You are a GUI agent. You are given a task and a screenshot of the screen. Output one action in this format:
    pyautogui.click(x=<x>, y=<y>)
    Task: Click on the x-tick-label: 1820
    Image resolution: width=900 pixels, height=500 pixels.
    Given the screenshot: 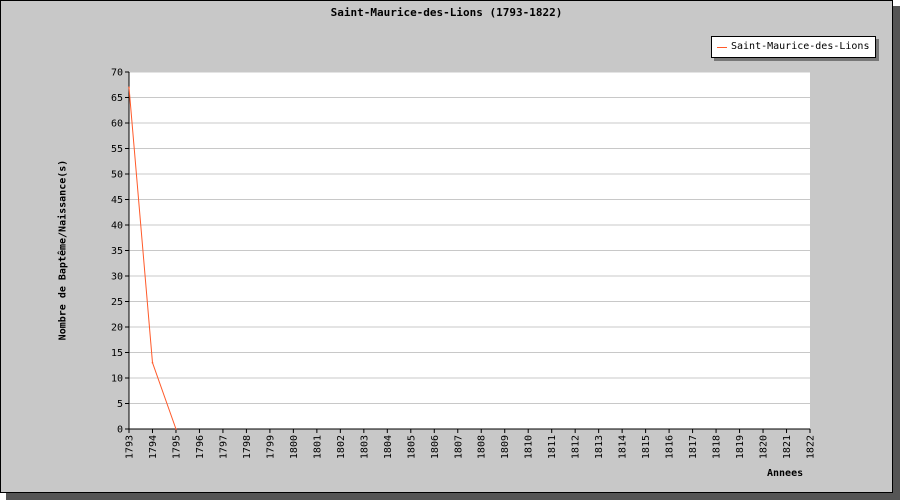 What is the action you would take?
    pyautogui.click(x=764, y=447)
    